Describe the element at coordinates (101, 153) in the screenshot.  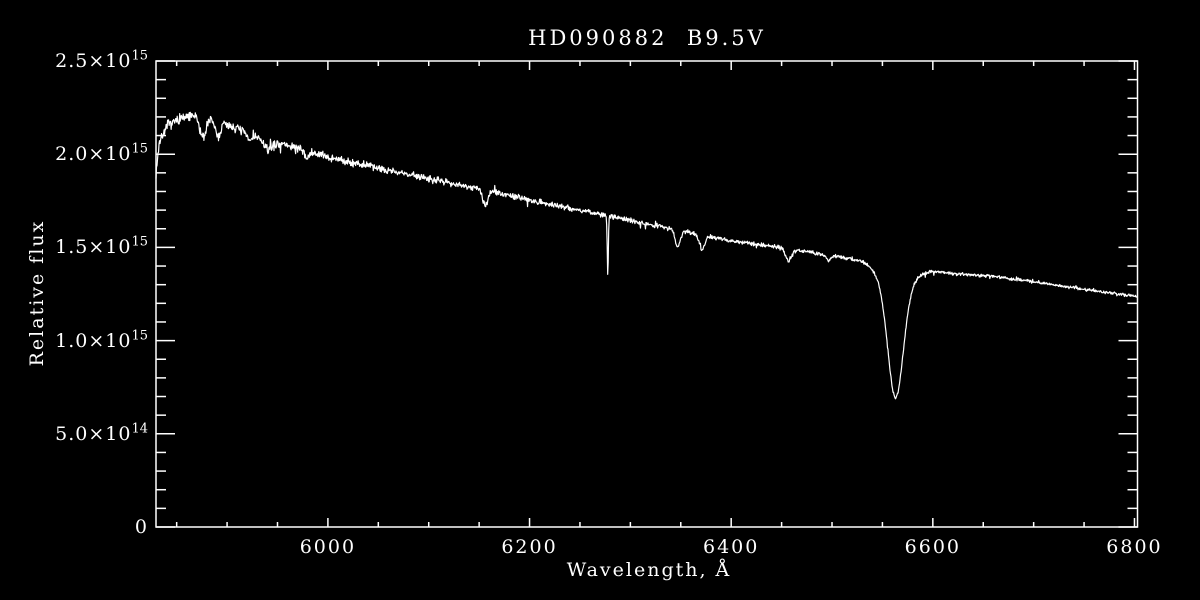
I see `y-tick-label: 2.0×1015` at that location.